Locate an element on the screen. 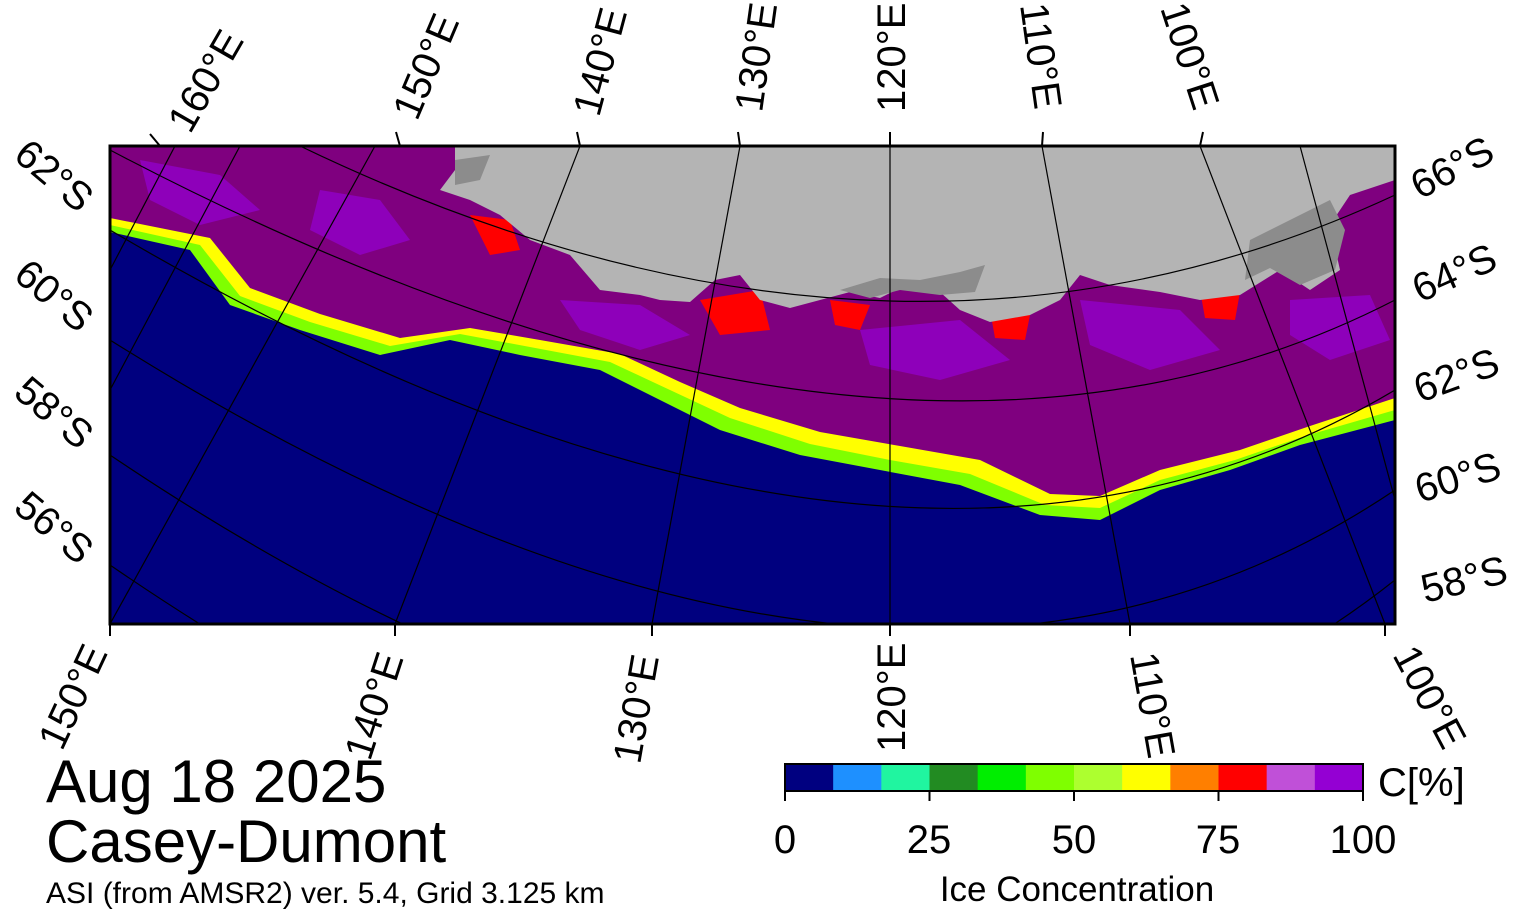 The image size is (1513, 916). top-lon-label: 120°E is located at coordinates (892, 57).